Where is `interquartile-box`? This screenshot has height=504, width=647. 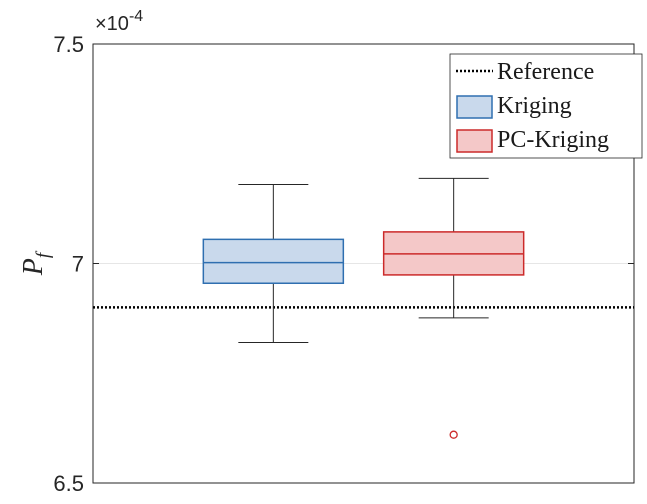
interquartile-box is located at coordinates (273, 261).